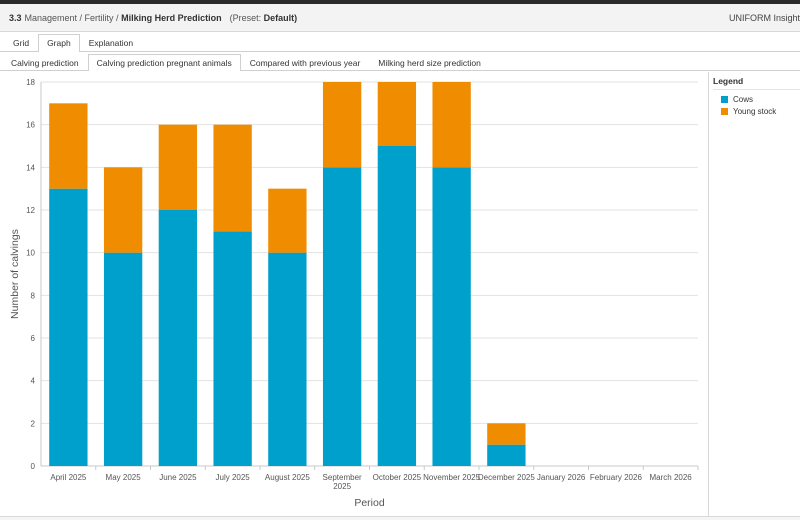  What do you see at coordinates (245, 17) in the screenshot?
I see `preset-prefix: (Preset:` at bounding box center [245, 17].